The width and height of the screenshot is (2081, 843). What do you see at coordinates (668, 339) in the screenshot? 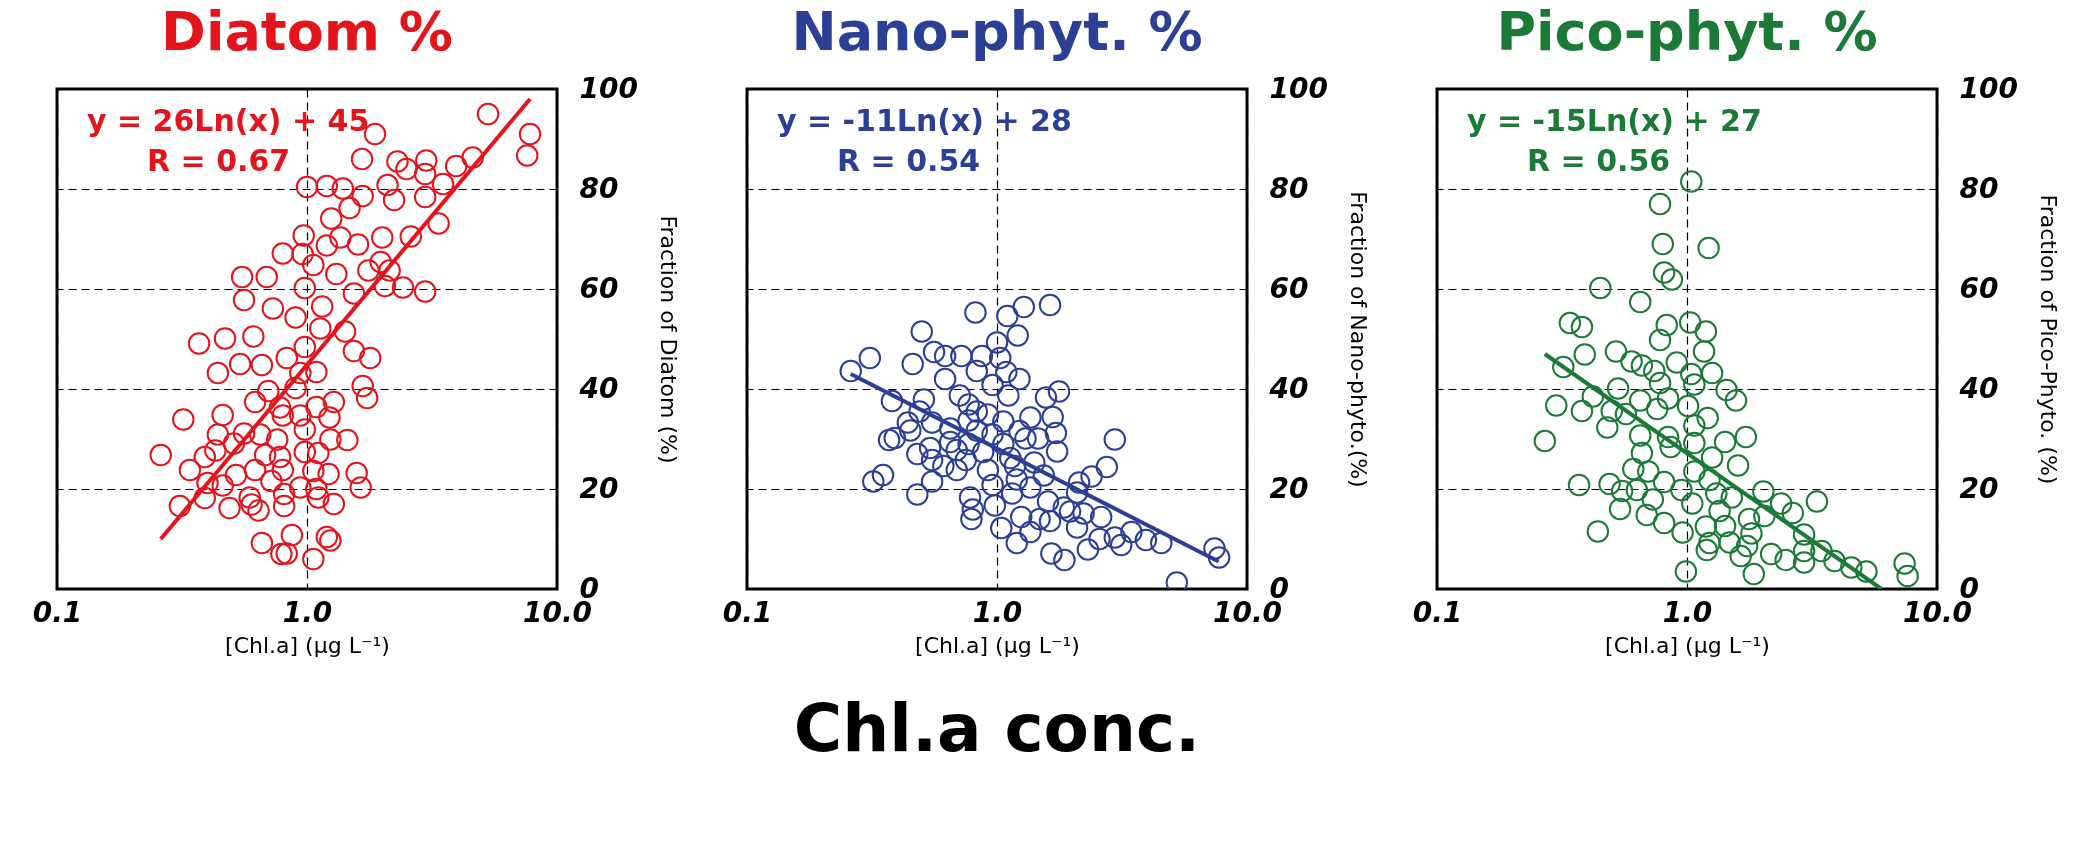
I see `y-axis-title: Fraction of Diatom (%)` at bounding box center [668, 339].